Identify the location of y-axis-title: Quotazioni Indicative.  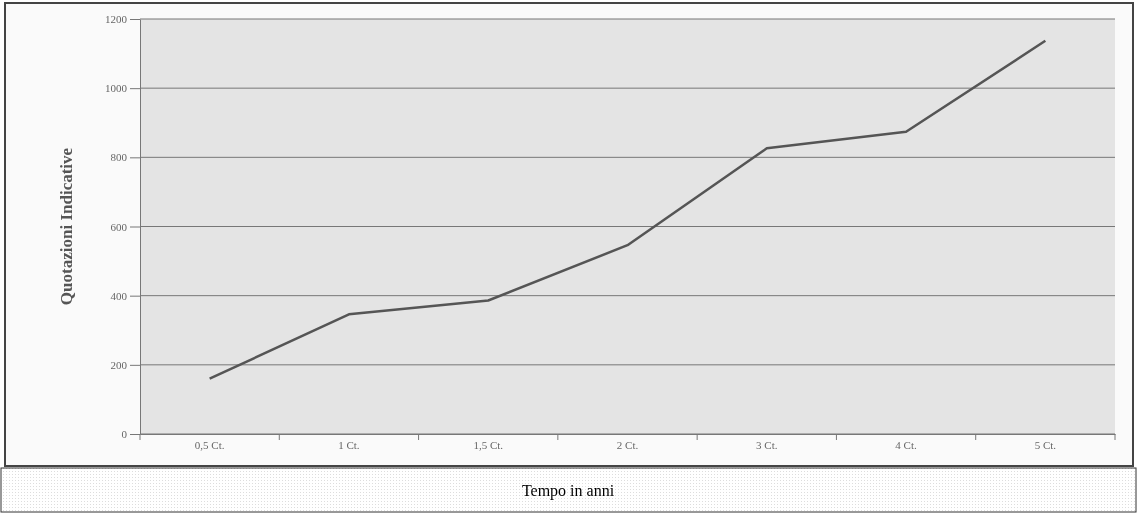
(66, 226).